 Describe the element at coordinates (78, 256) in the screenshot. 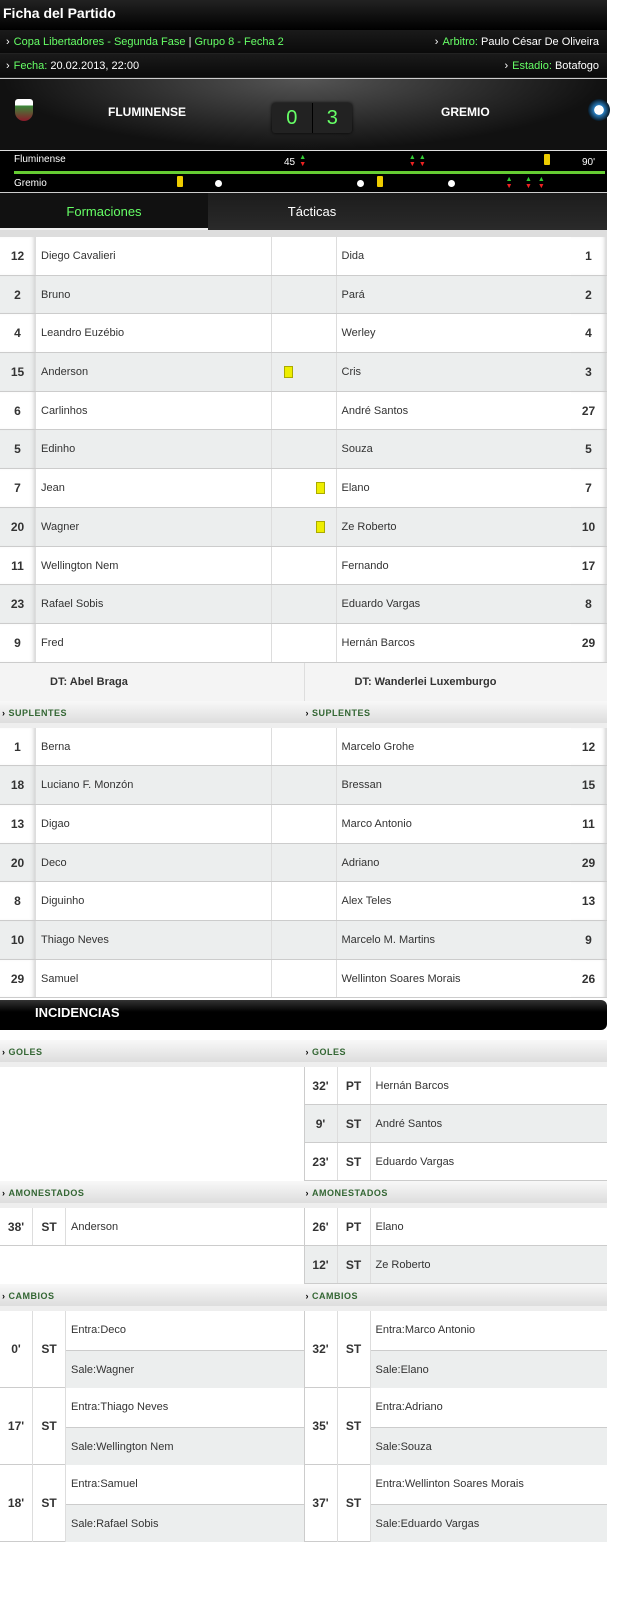

I see `player-name: Diego Cavalieri` at that location.